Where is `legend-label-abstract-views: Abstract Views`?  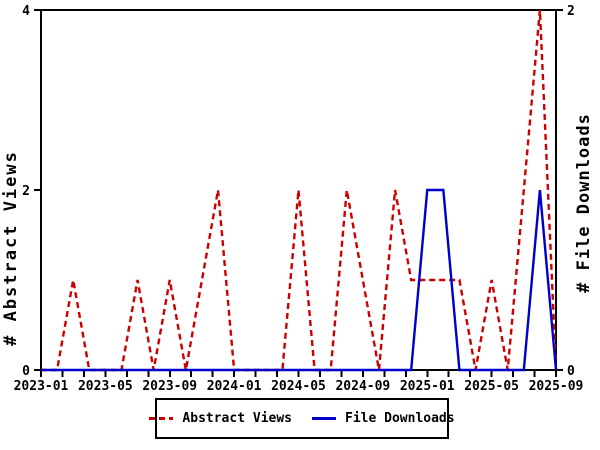
legend-label-abstract-views: Abstract Views is located at coordinates (237, 418).